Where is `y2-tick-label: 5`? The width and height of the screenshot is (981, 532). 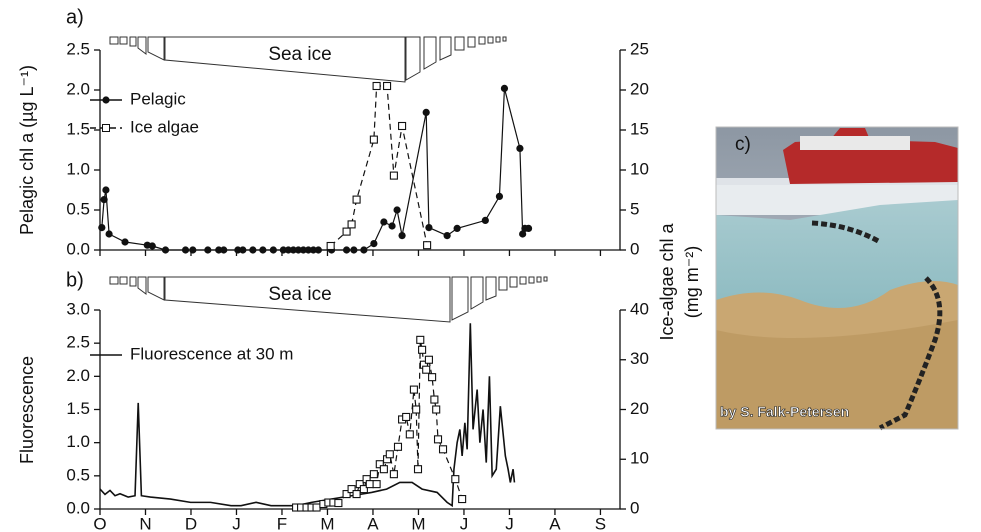 y2-tick-label: 5 is located at coordinates (634, 208).